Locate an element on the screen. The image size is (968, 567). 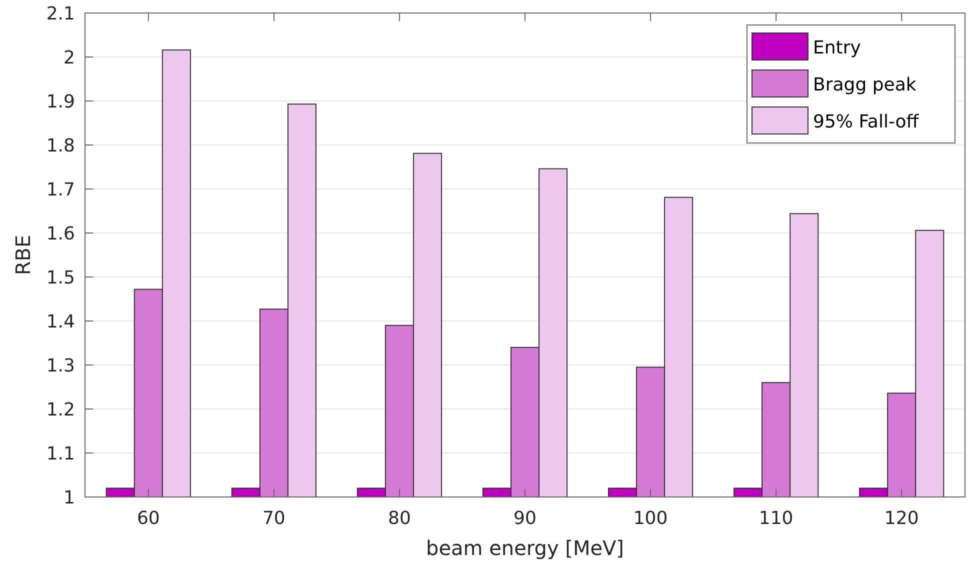
legend-label: Entry is located at coordinates (837, 47).